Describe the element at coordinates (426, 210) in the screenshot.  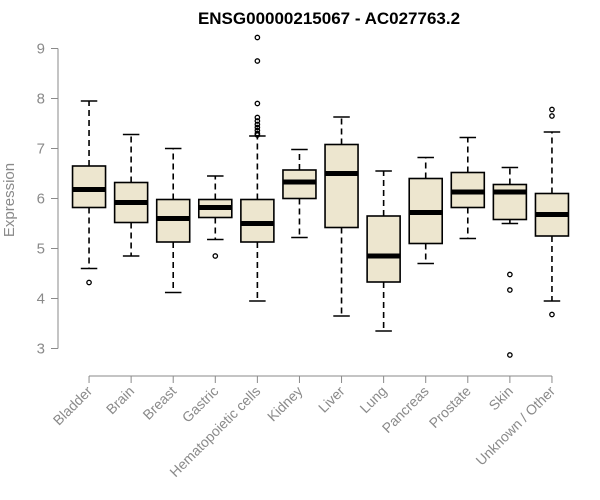
I see `box-pancreas` at that location.